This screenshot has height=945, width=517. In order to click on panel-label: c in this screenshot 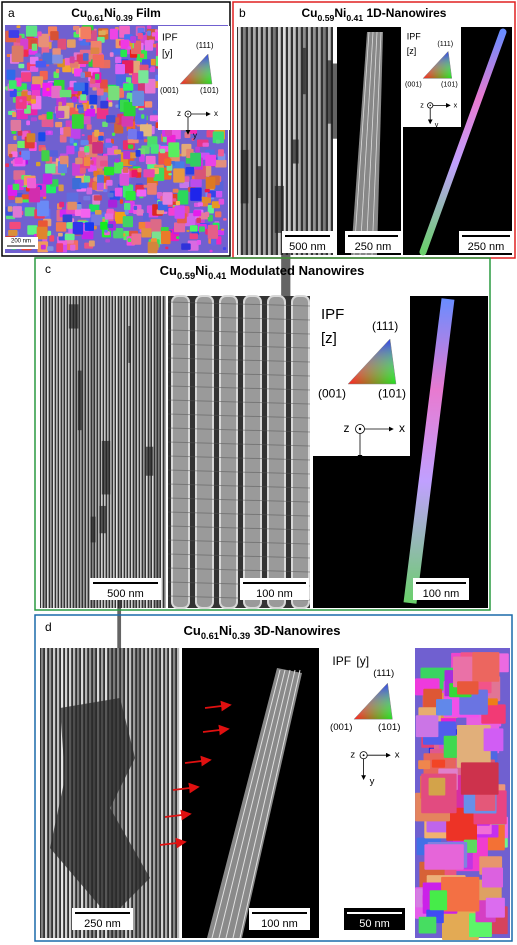, I will do `click(48, 269)`.